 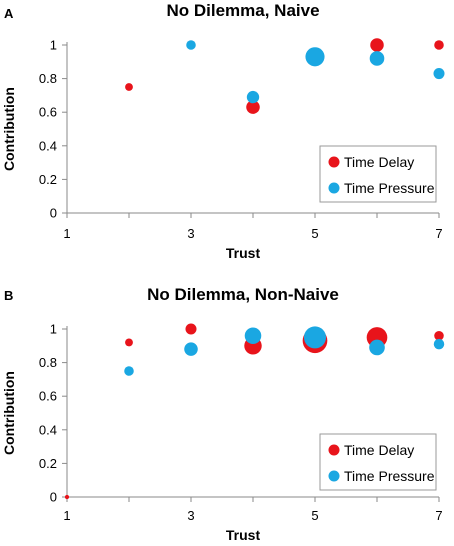 What do you see at coordinates (242, 10) in the screenshot?
I see `chart-title: No Dilemma, Naive` at bounding box center [242, 10].